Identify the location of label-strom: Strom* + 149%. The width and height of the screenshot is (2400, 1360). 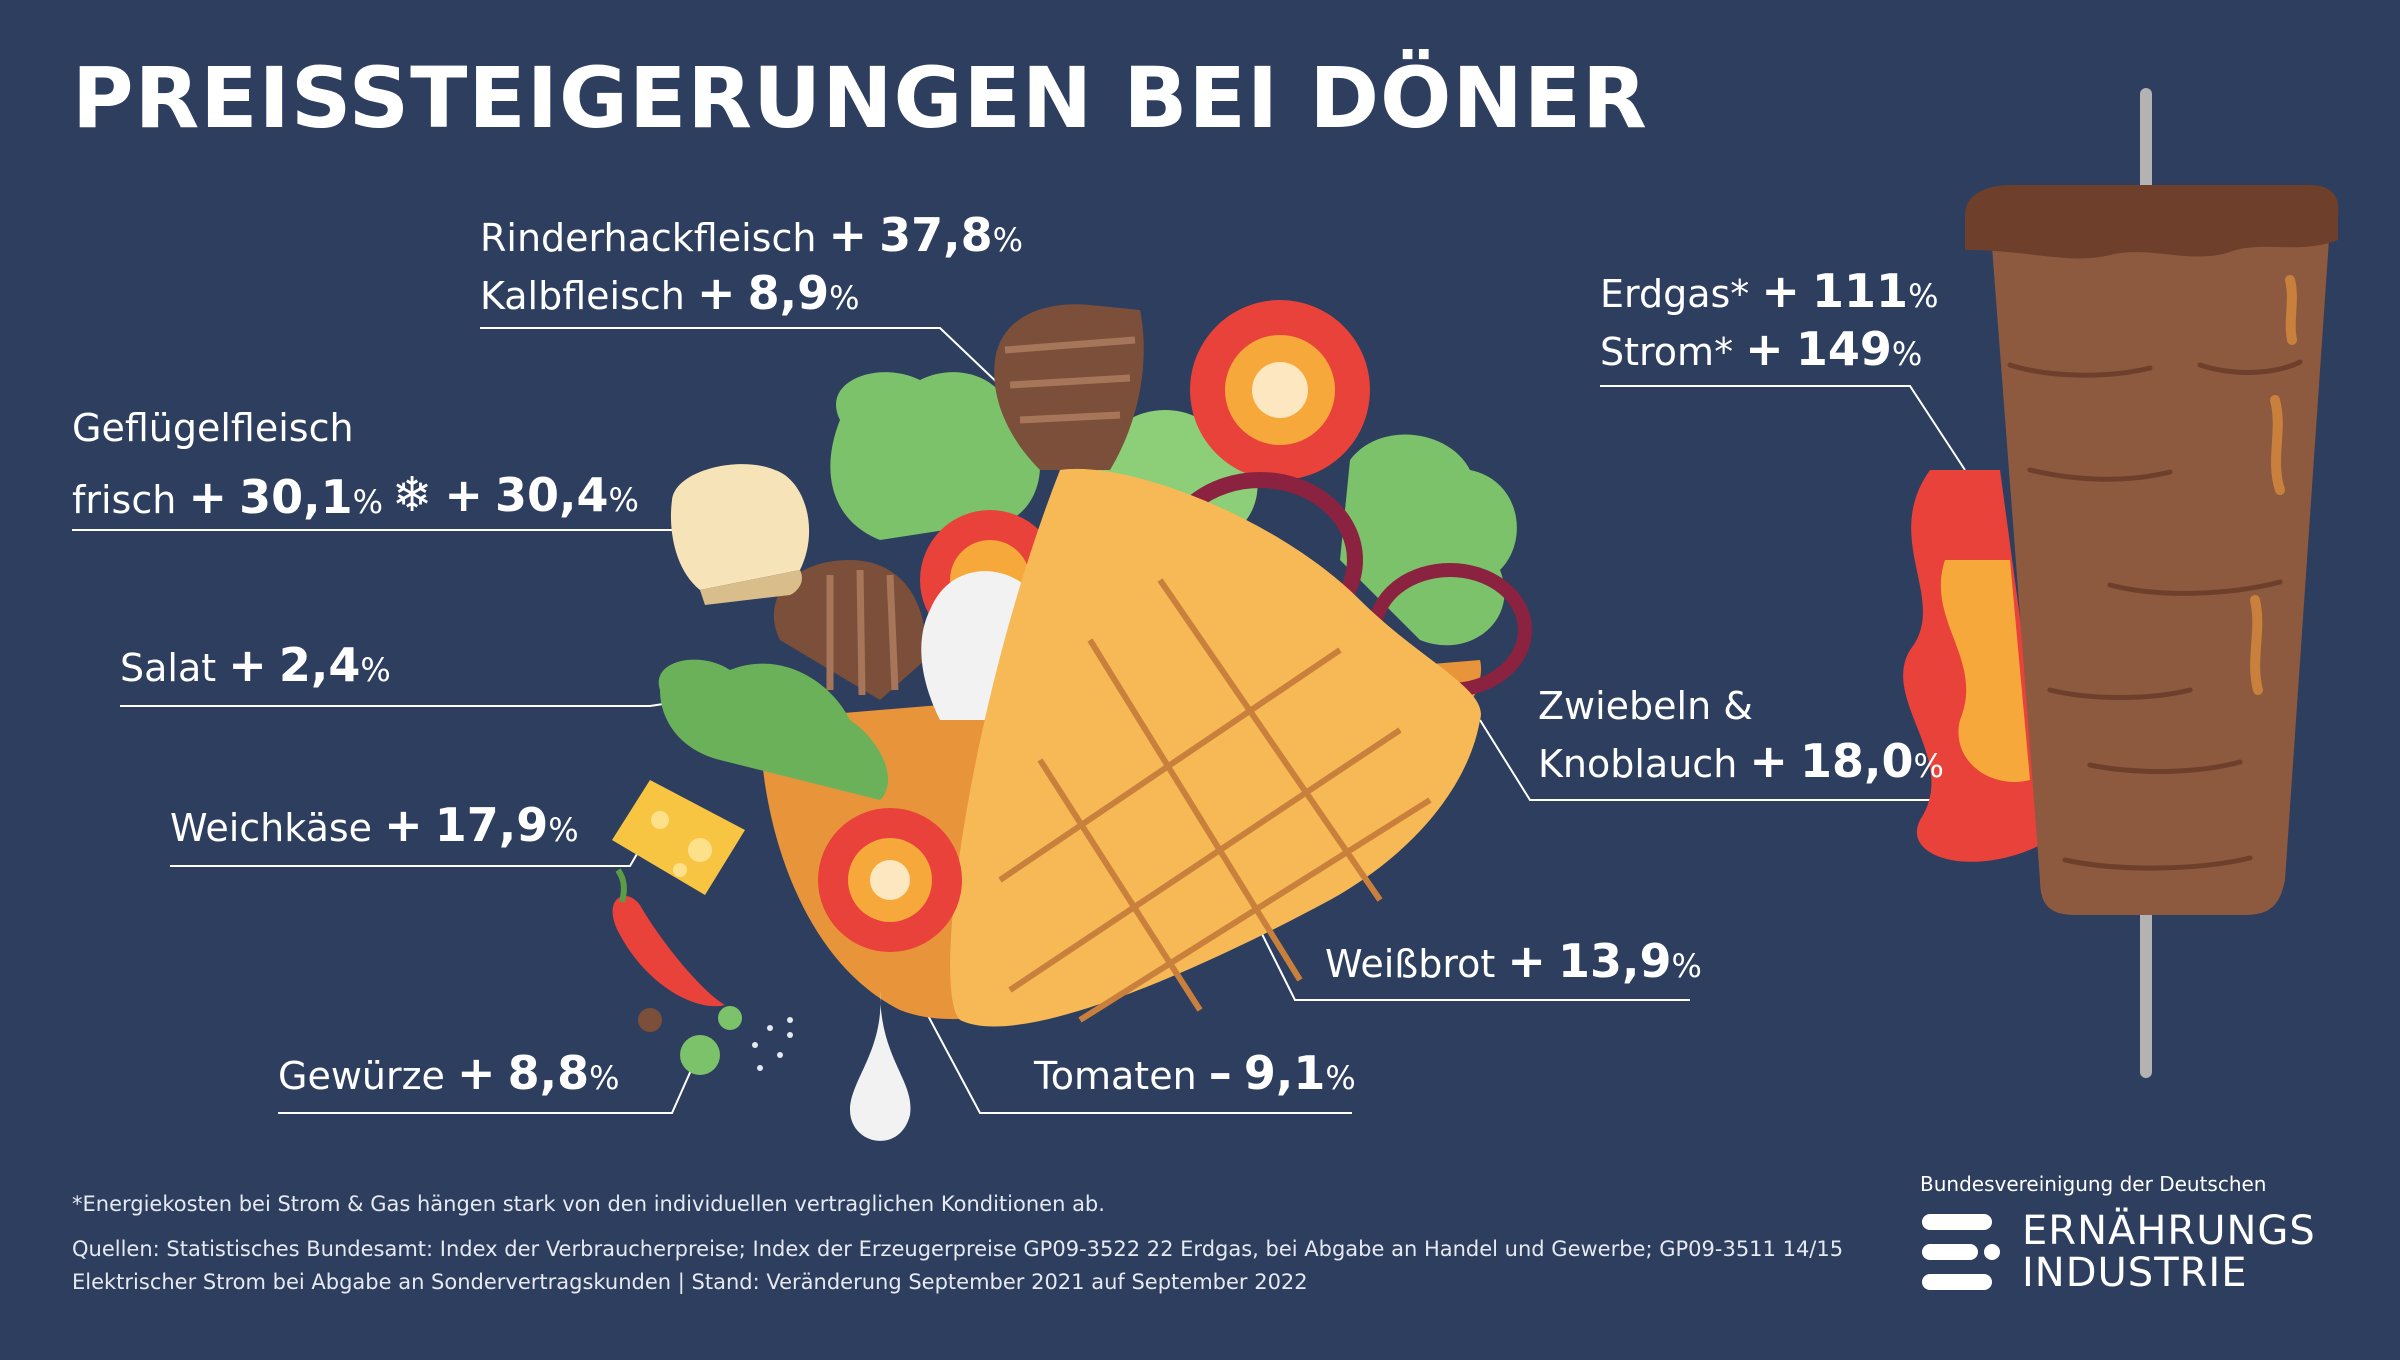
(1761, 350).